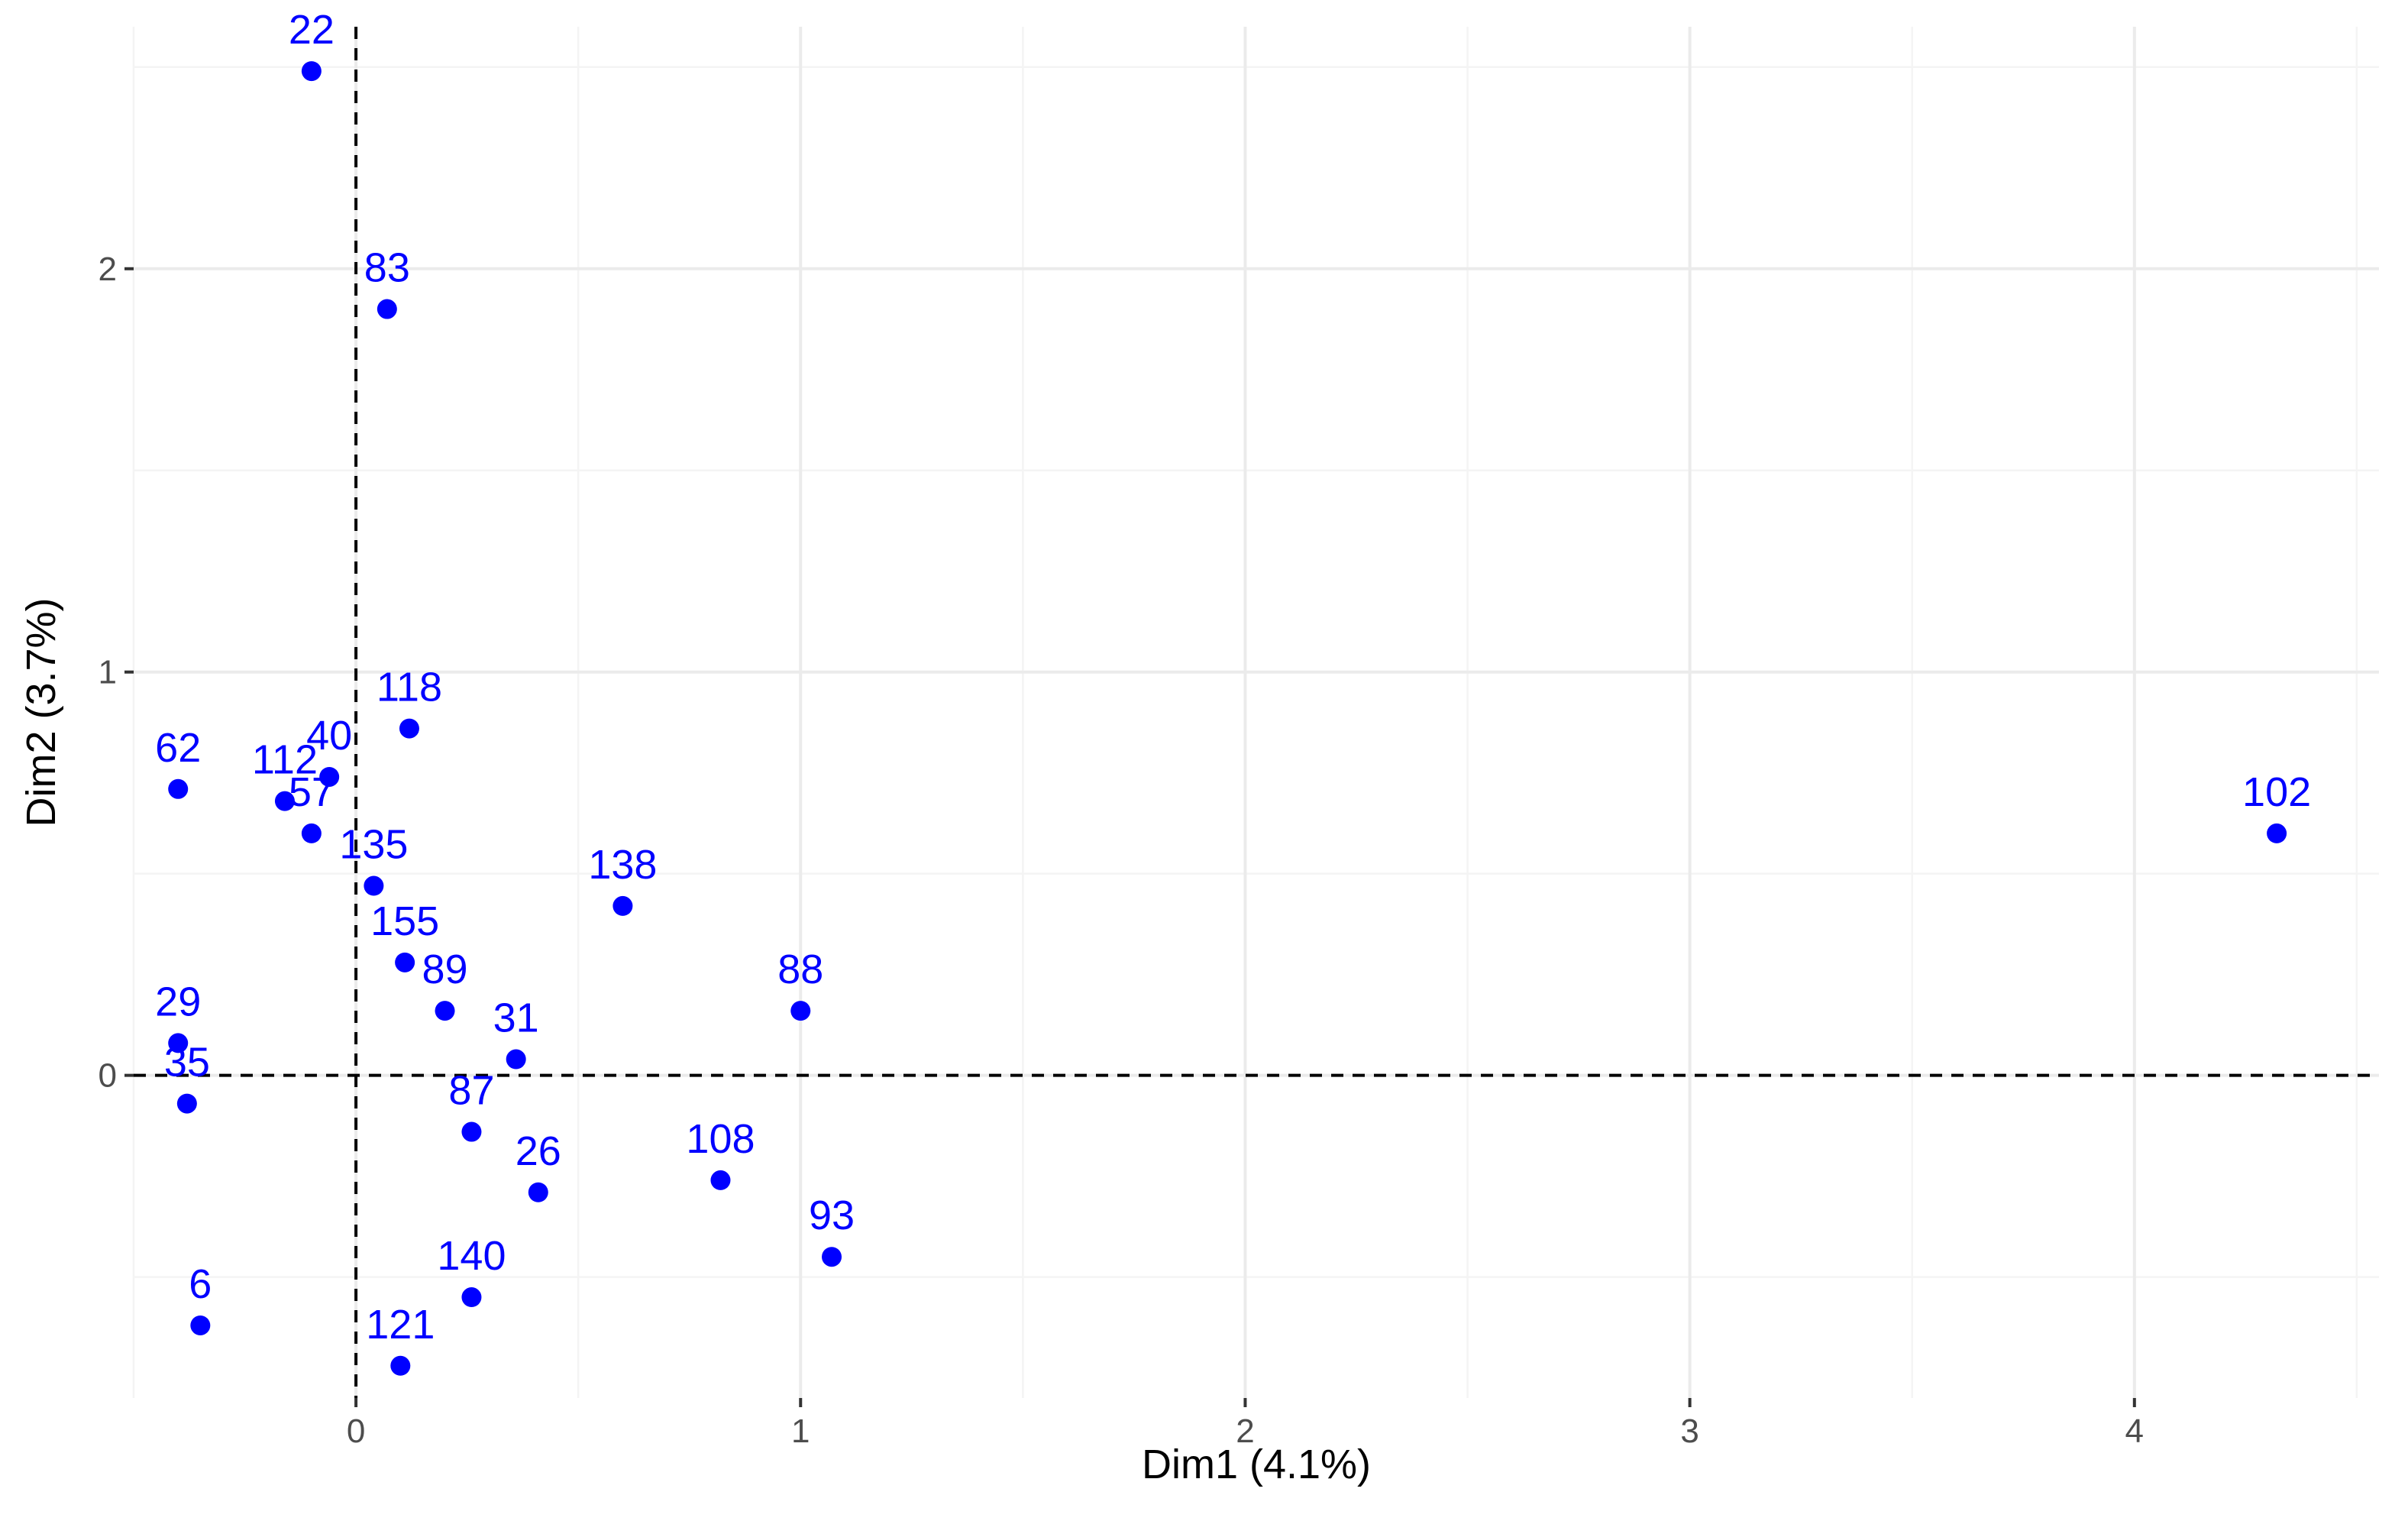  I want to click on y-tick-label: 2, so click(108, 270).